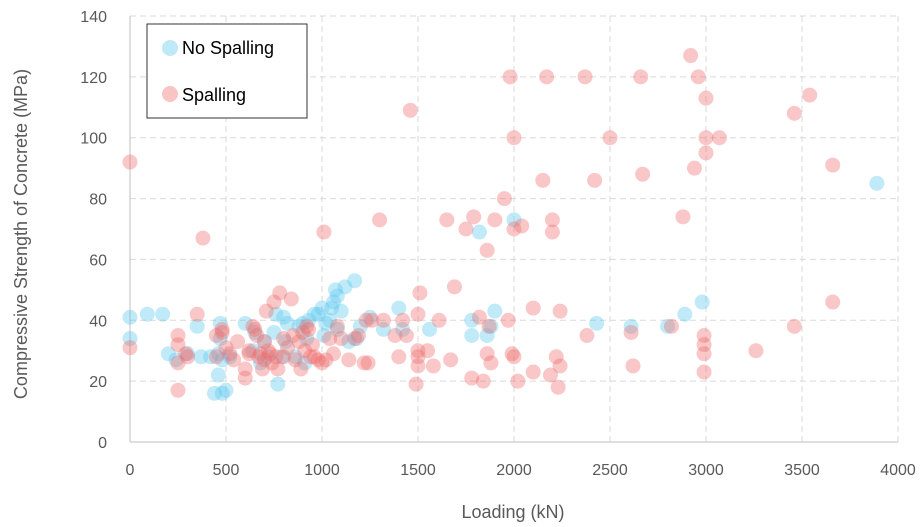  What do you see at coordinates (21, 234) in the screenshot?
I see `y-axis-label: Compressive Strength of Concrete (MPa)` at bounding box center [21, 234].